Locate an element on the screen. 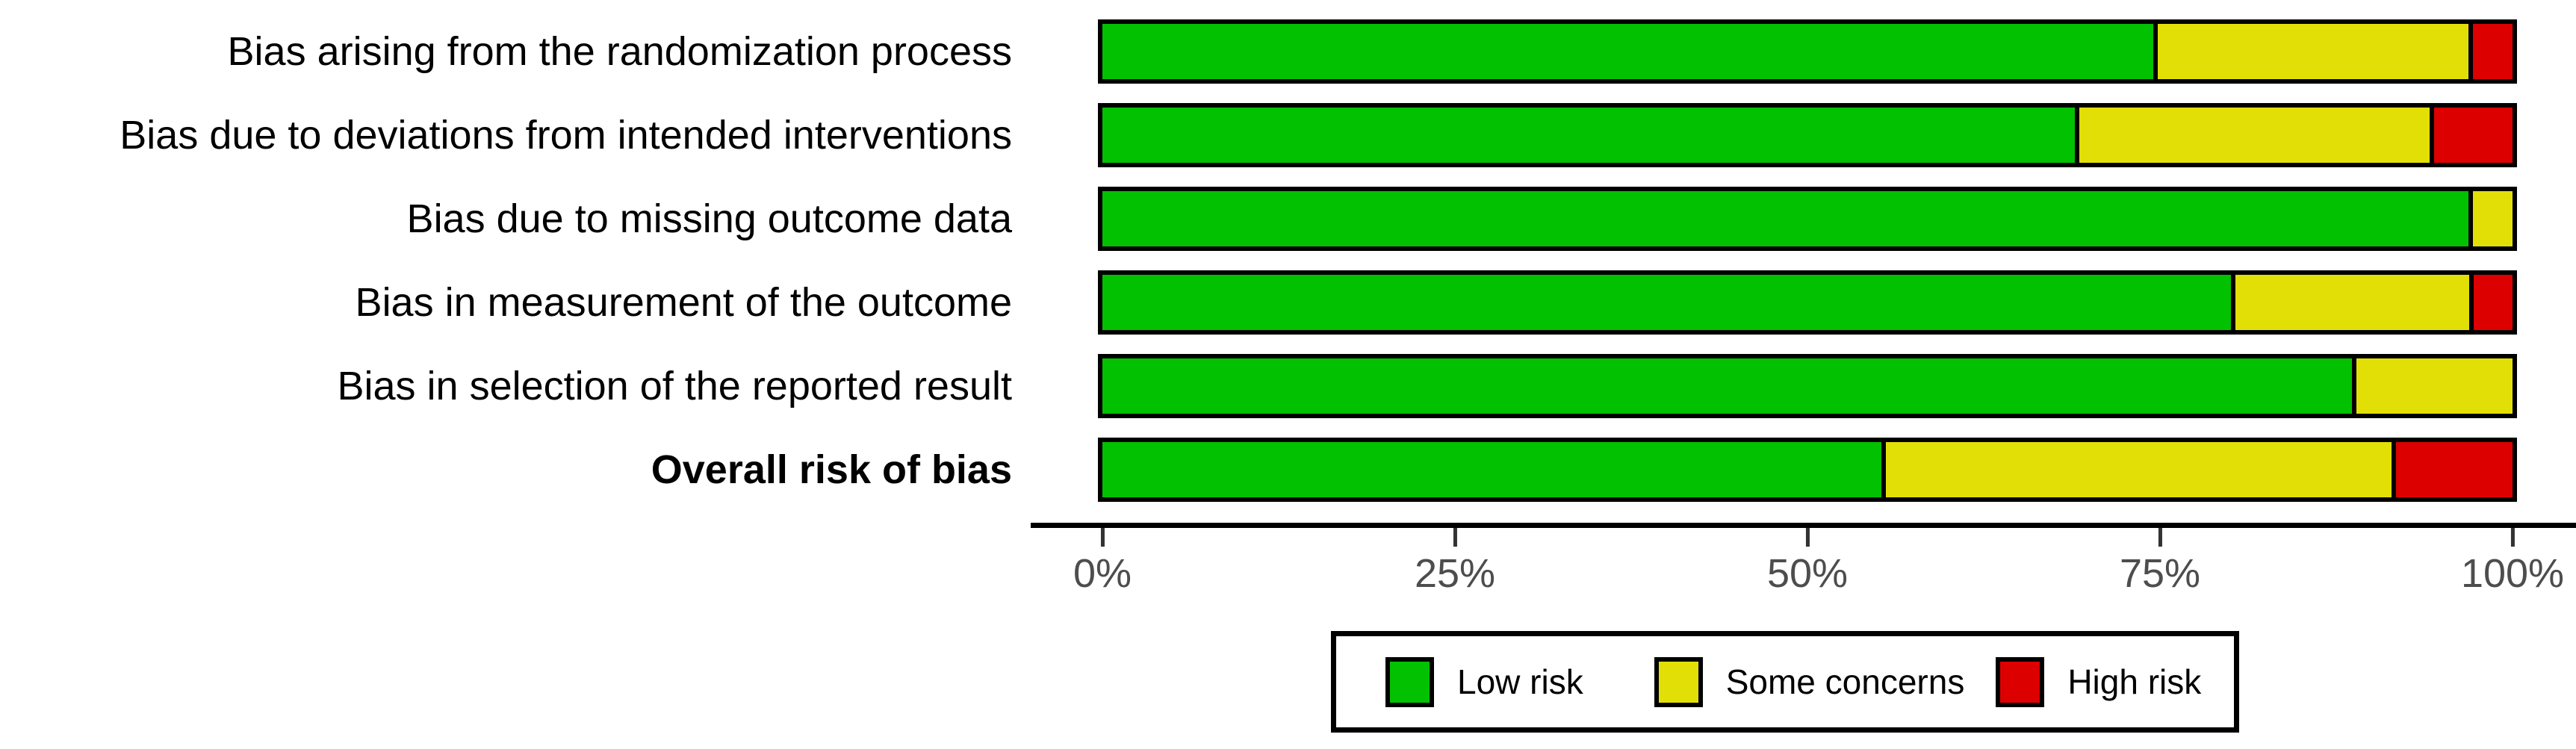 This screenshot has height=749, width=2576. x-axis-line is located at coordinates (1804, 525).